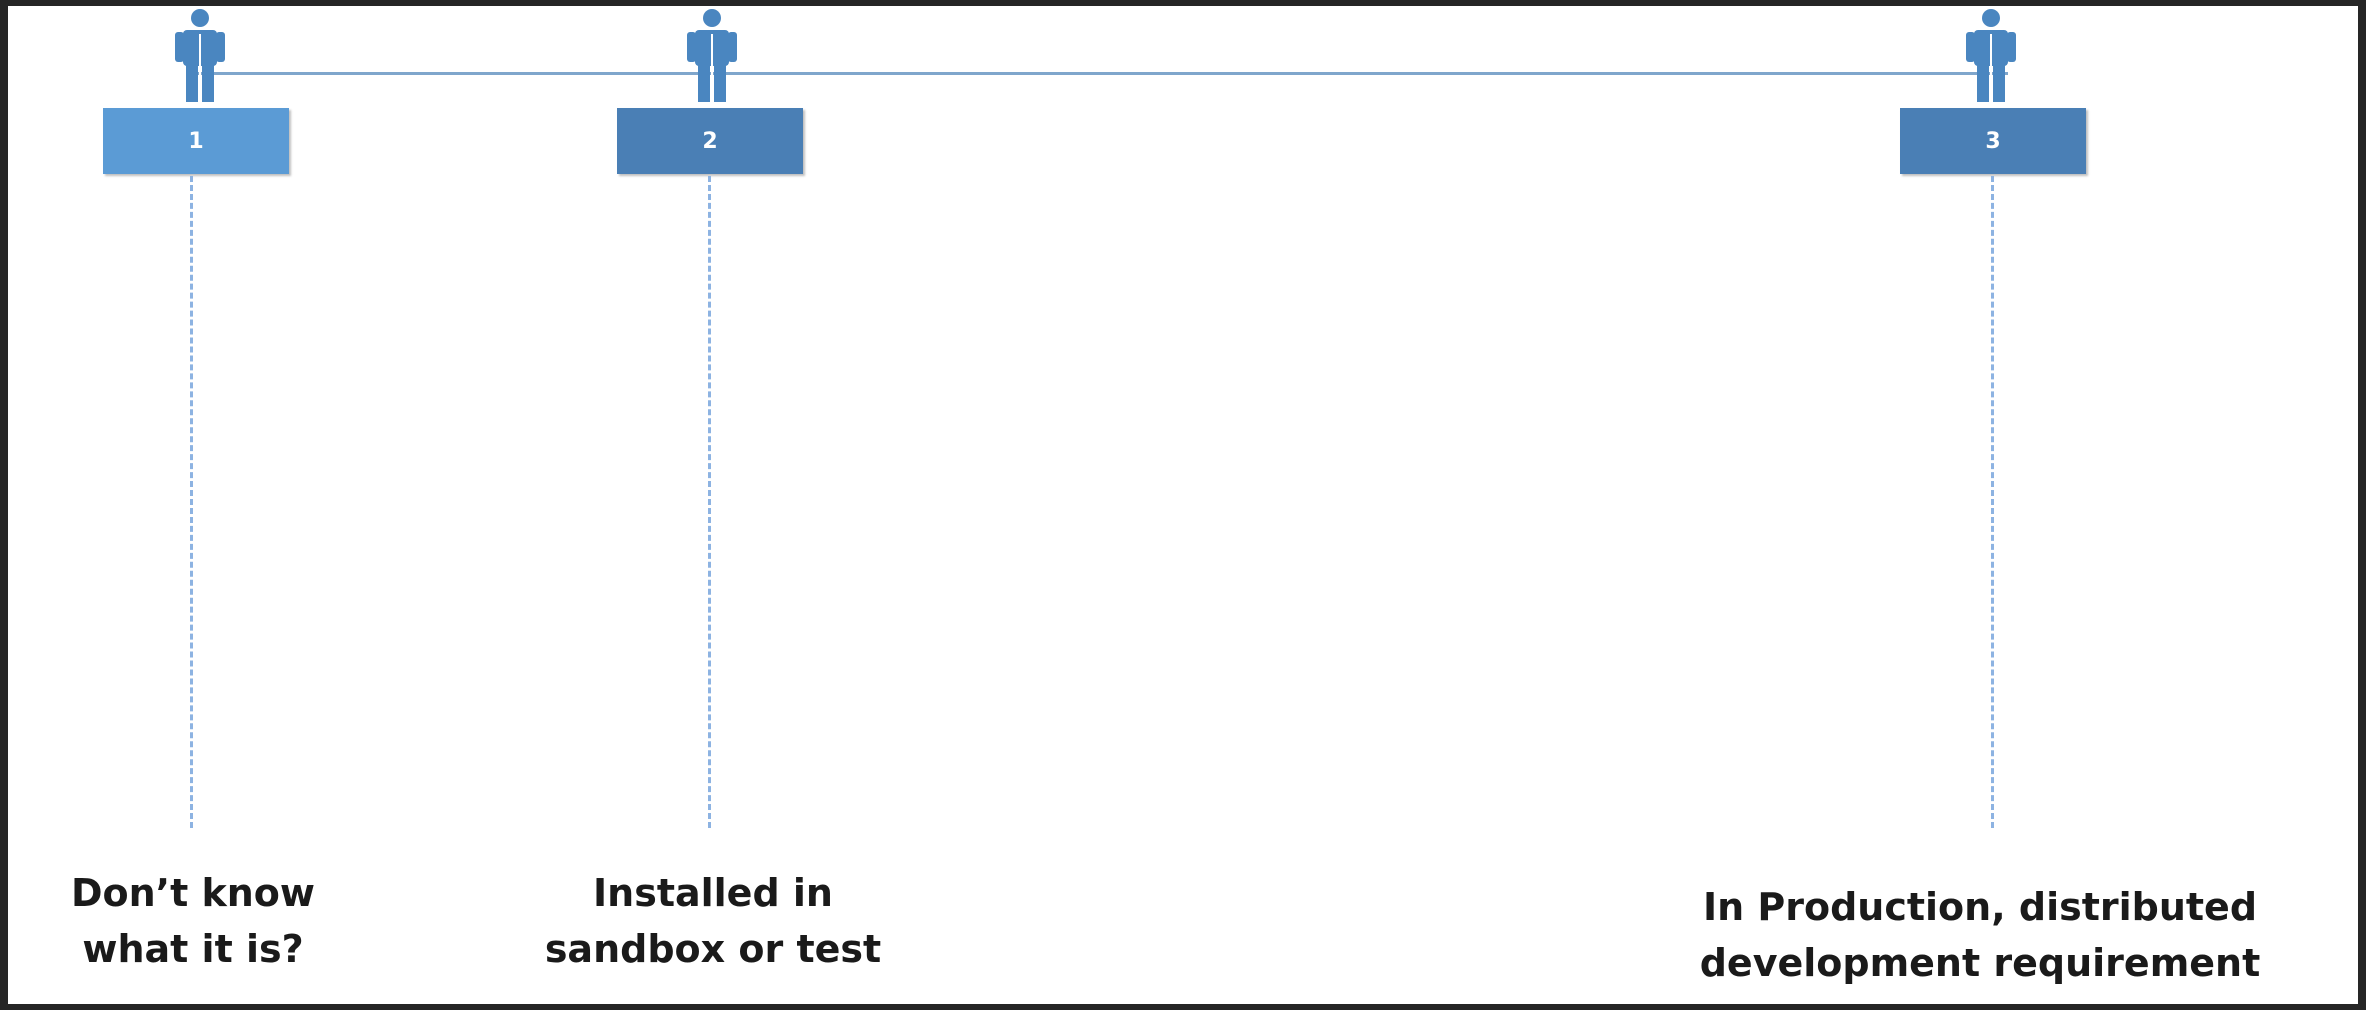  What do you see at coordinates (1980, 963) in the screenshot?
I see `stage-3-label-line-2: development requirement` at bounding box center [1980, 963].